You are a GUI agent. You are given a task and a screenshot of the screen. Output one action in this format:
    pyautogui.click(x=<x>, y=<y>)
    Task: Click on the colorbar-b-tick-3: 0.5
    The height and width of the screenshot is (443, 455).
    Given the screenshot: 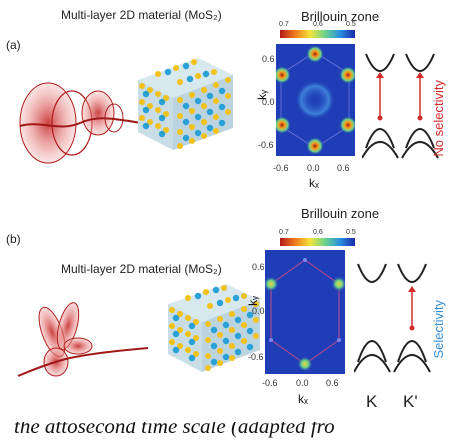 What is the action you would take?
    pyautogui.click(x=351, y=232)
    